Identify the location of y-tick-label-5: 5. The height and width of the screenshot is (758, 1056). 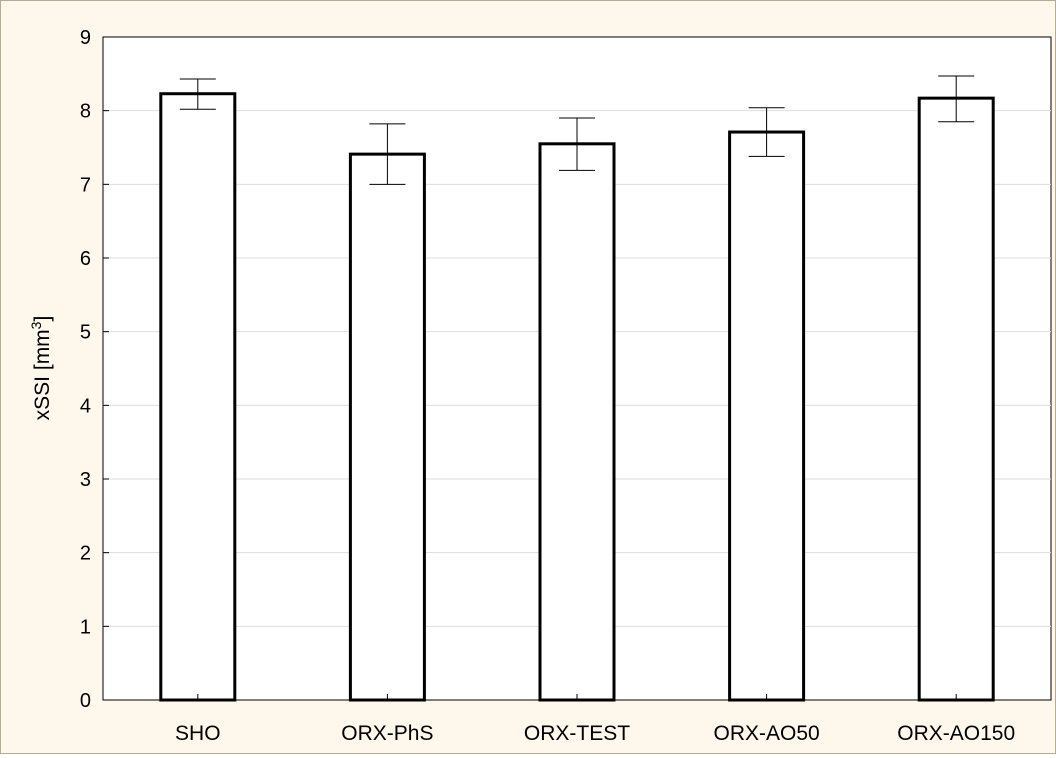
(85, 333).